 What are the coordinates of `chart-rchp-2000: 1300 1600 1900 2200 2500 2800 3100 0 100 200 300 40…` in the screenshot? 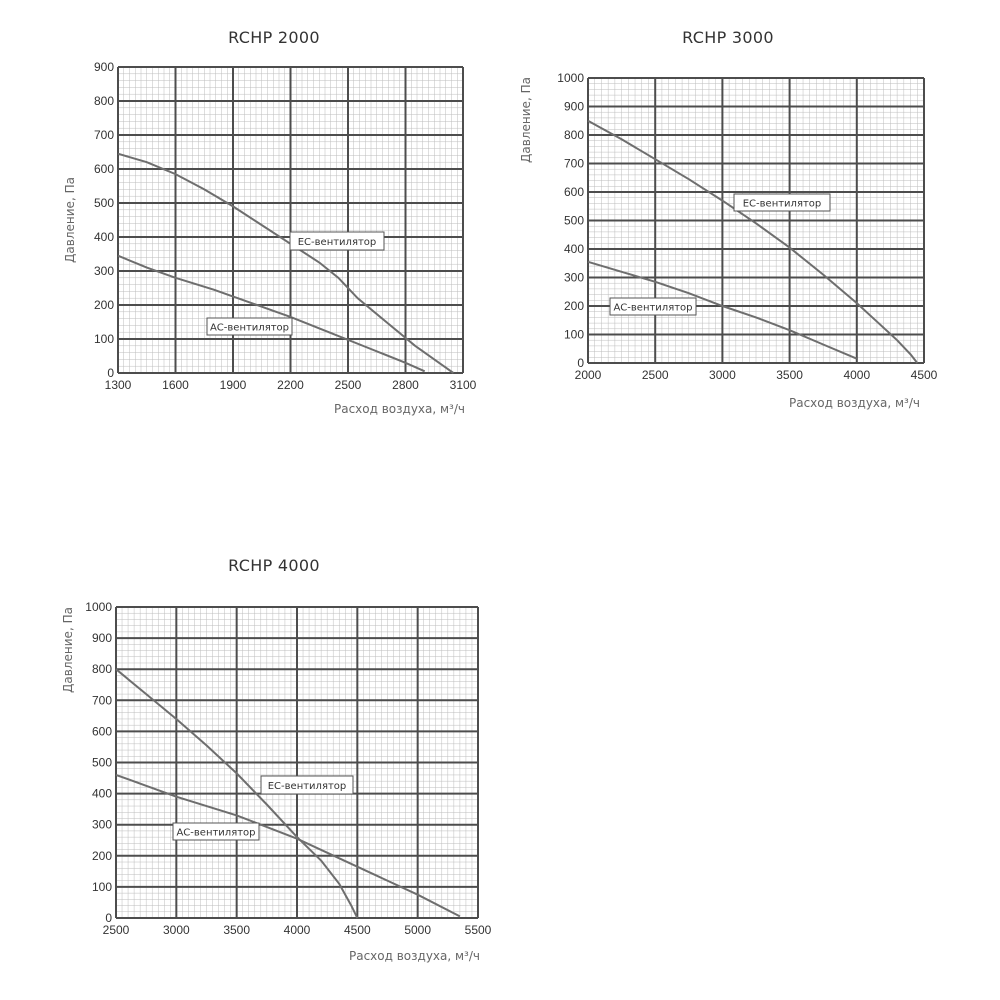 It's located at (270, 238).